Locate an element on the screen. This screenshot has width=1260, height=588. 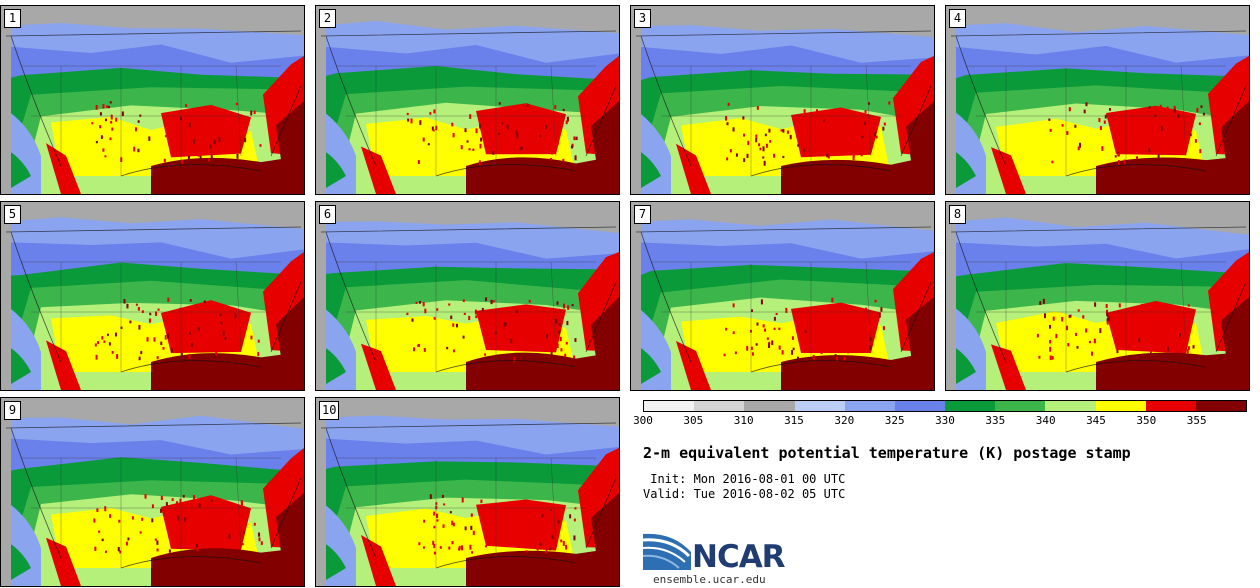
map-panel-2: 2 is located at coordinates (467, 100).